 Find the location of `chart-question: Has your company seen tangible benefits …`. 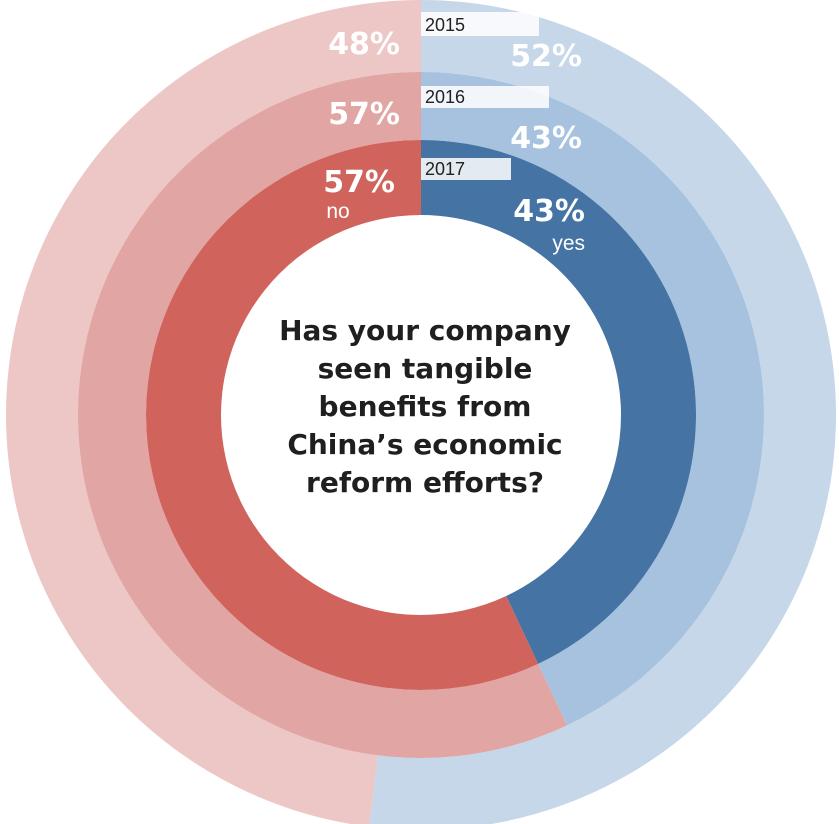

chart-question: Has your company seen tangible benefits … is located at coordinates (425, 406).